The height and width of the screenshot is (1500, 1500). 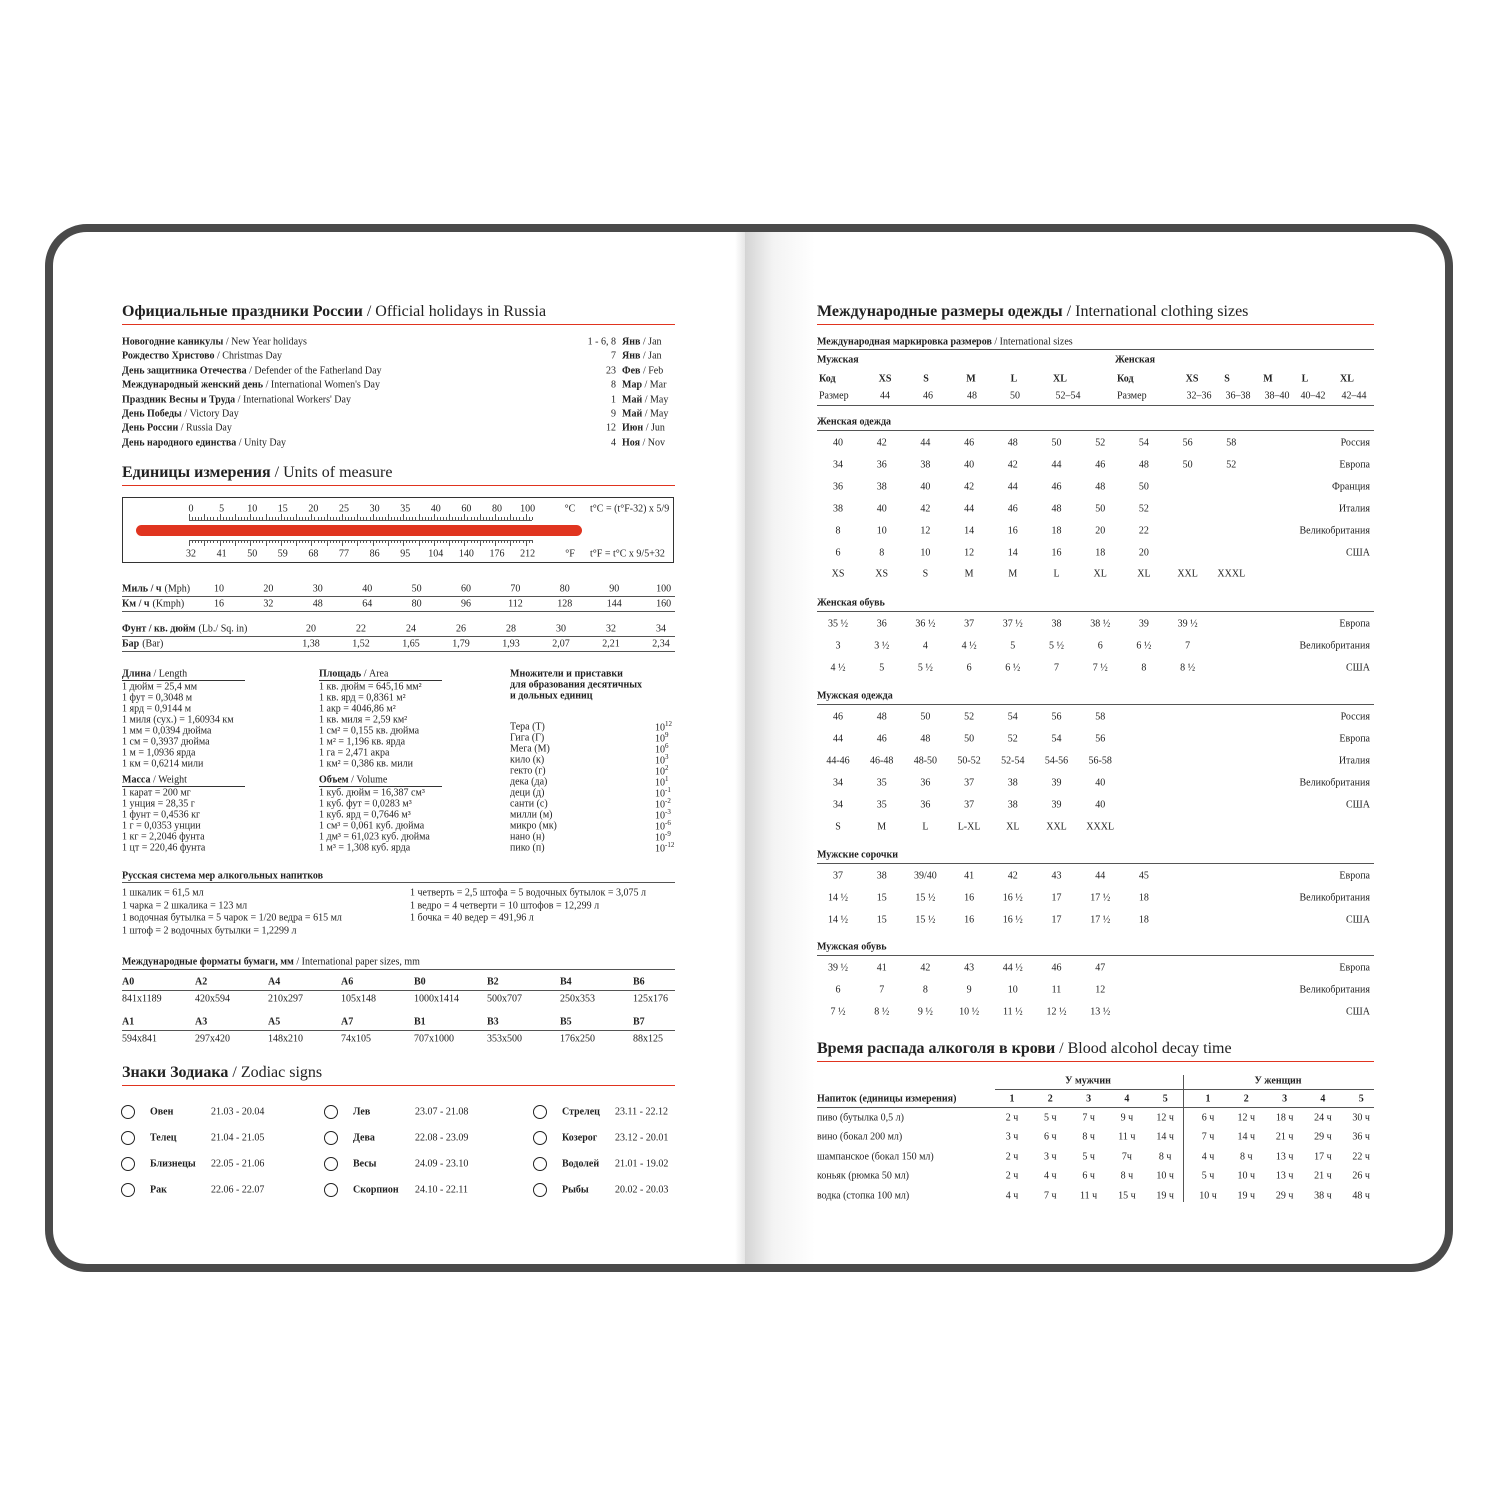 What do you see at coordinates (219, 604) in the screenshot?
I see `row-value: 16` at bounding box center [219, 604].